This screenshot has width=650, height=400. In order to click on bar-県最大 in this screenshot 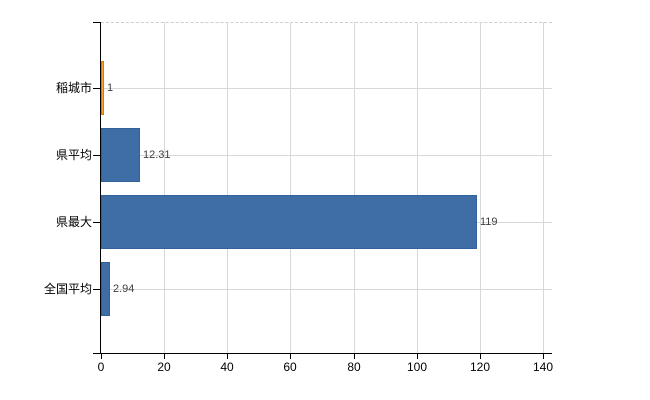, I will do `click(289, 222)`.